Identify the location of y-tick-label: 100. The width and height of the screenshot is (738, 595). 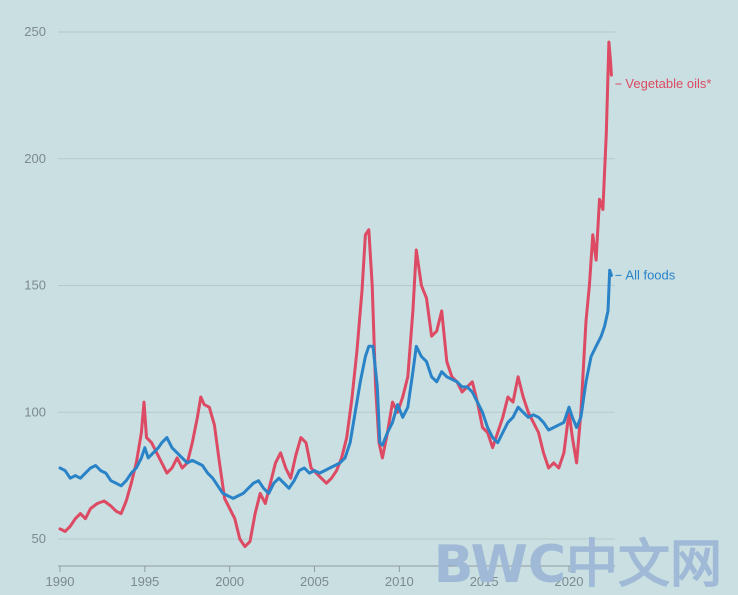
(35, 411).